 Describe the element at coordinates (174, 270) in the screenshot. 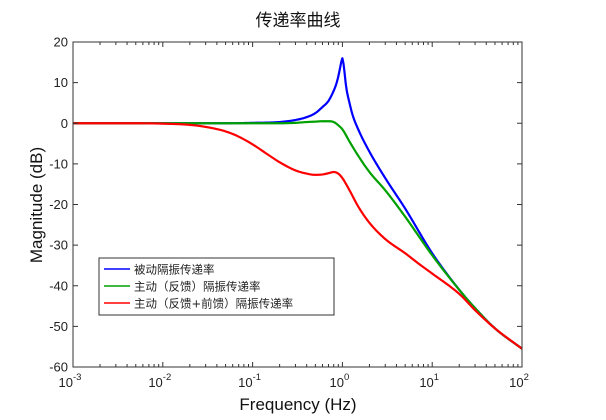

I see `legend-label-0: 被动隔振传递率` at that location.